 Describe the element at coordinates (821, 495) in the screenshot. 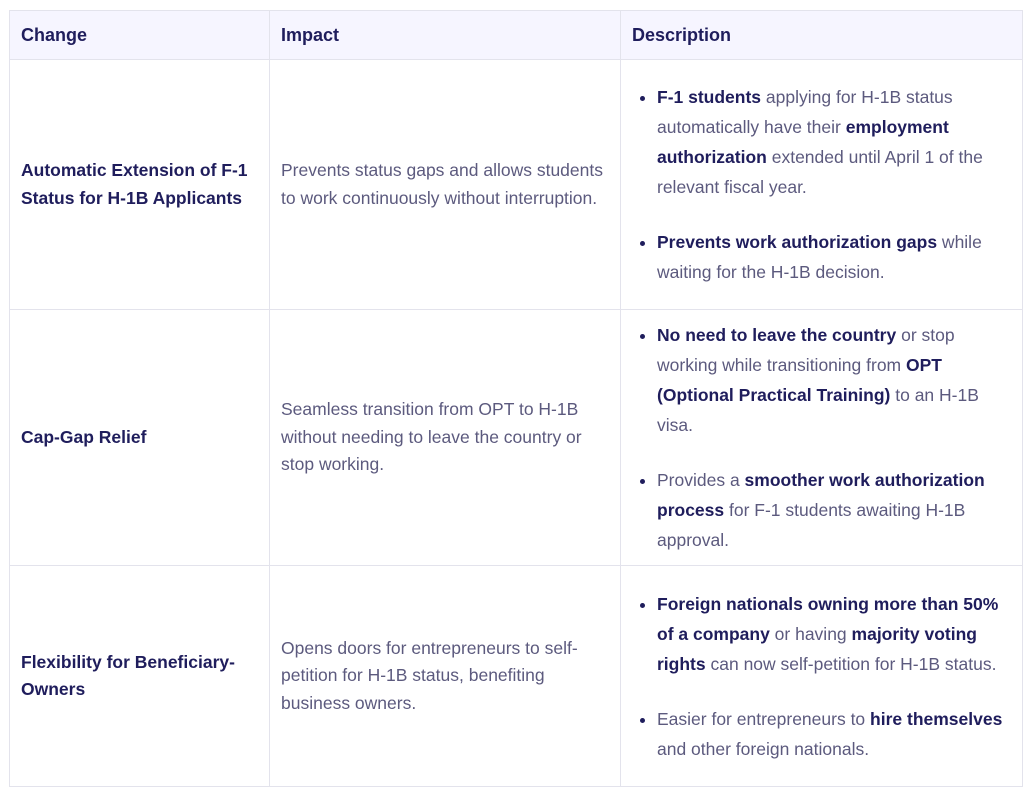

I see `bold-text: smoother work authorization process` at that location.